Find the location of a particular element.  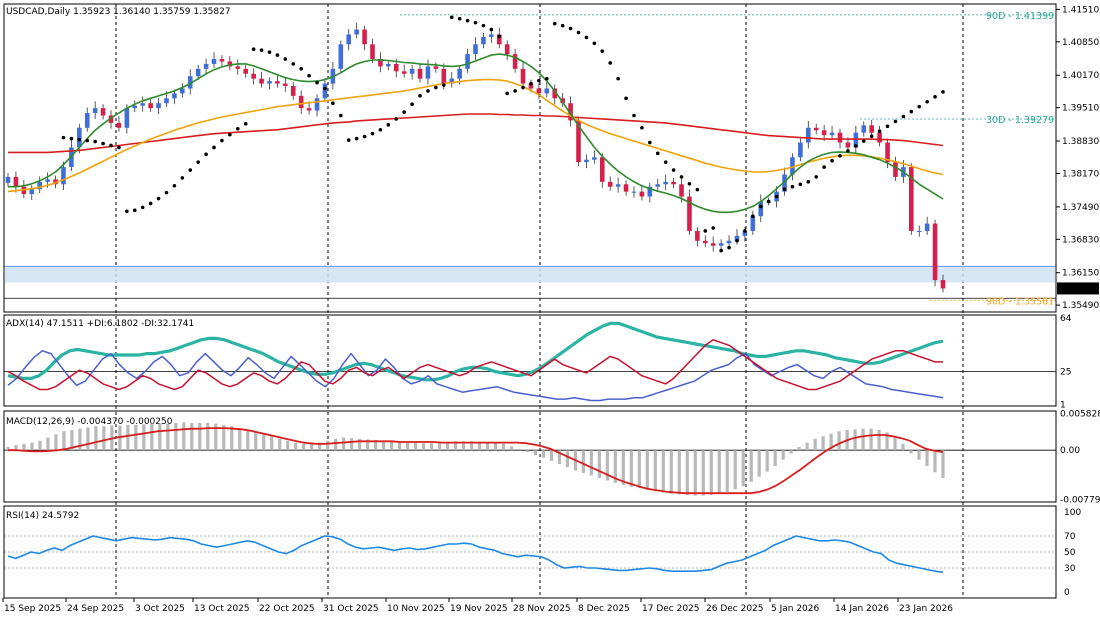

level-label: 90D - 1.35581 is located at coordinates (1020, 302).